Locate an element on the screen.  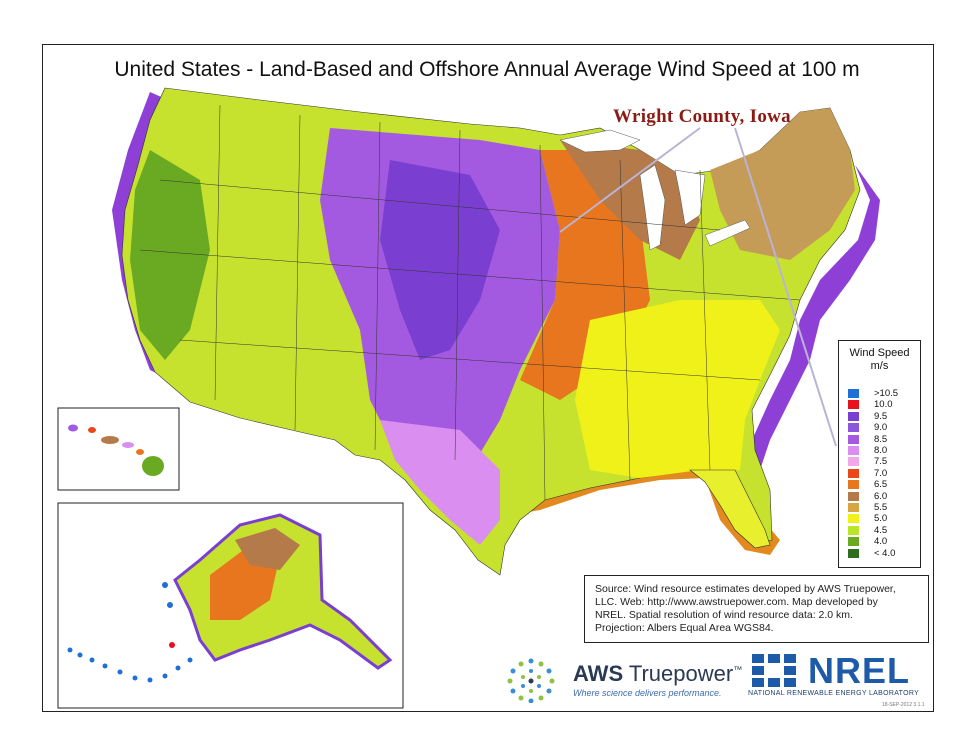
legend-label: < 4.0 is located at coordinates (885, 553).